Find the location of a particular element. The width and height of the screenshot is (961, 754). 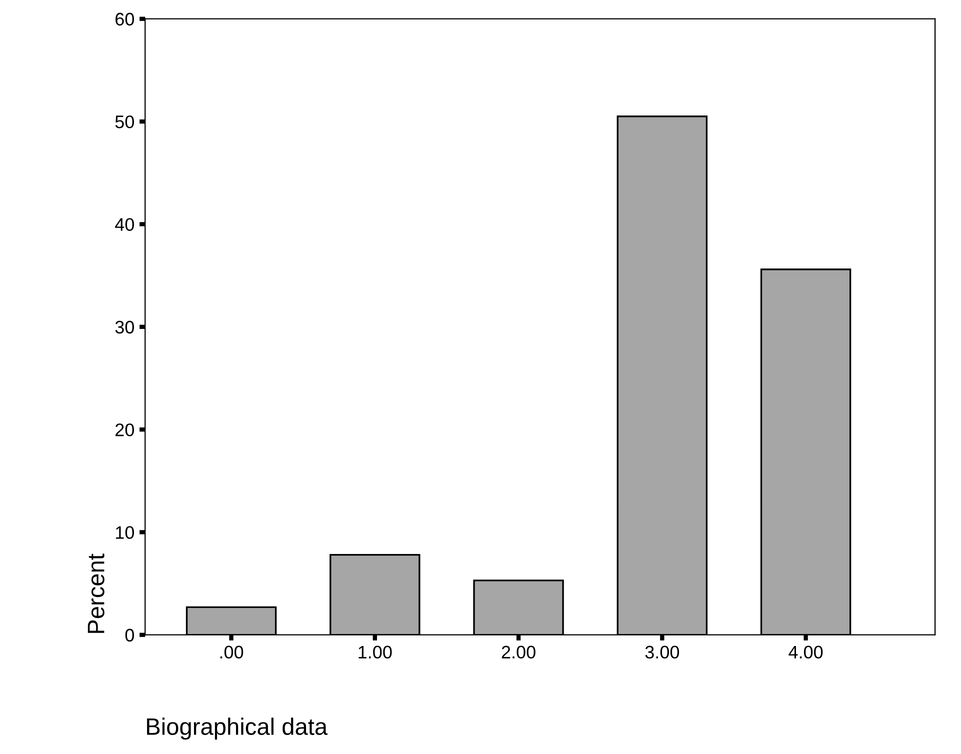

y-tick-label: 0 is located at coordinates (129, 635).